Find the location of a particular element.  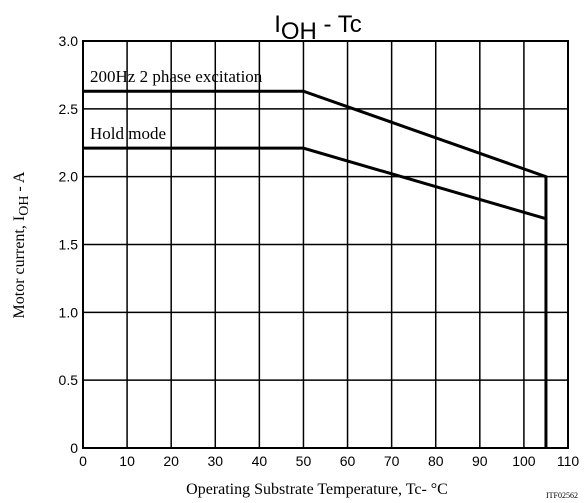

x-tick-label: 50 is located at coordinates (304, 461).